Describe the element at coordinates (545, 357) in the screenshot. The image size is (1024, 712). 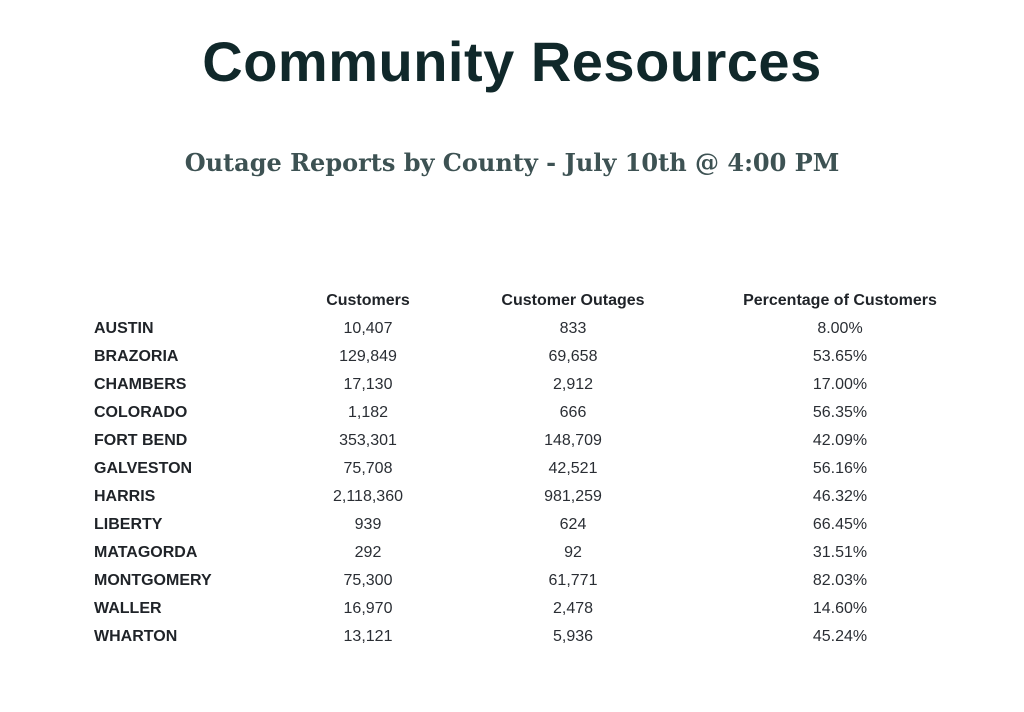
I see `table-row: BRAZORIA 129,849 69,658 53.65%` at that location.